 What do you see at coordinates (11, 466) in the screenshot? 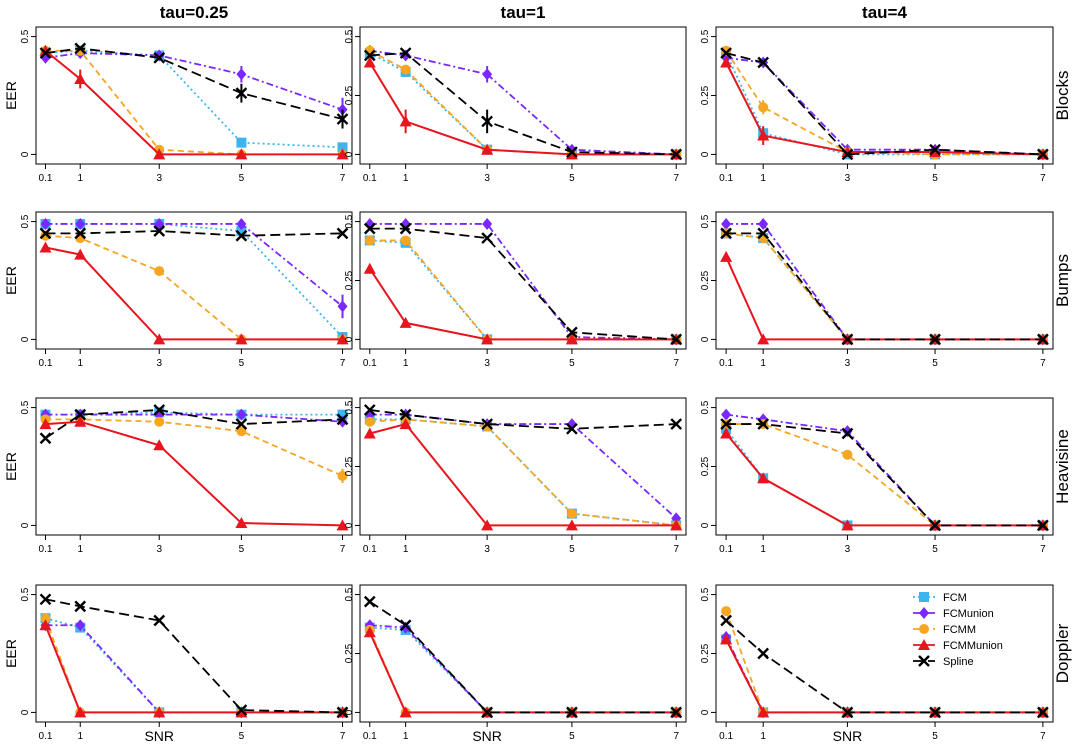
I see `y-axis-title: EER` at bounding box center [11, 466].